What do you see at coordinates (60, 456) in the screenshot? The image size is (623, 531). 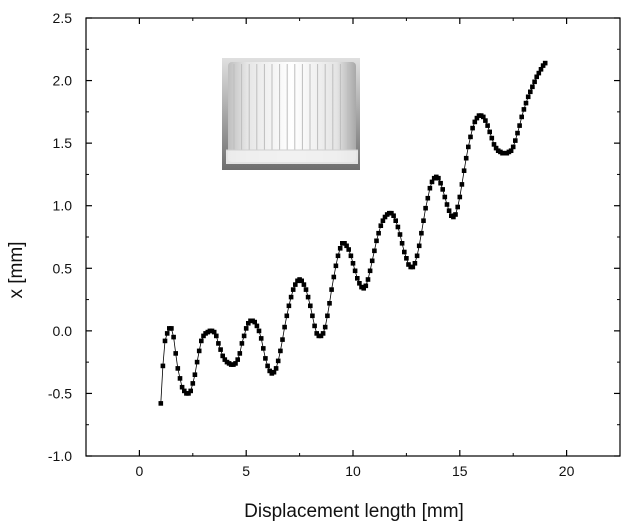 I see `y-tick-label: -1.0` at bounding box center [60, 456].